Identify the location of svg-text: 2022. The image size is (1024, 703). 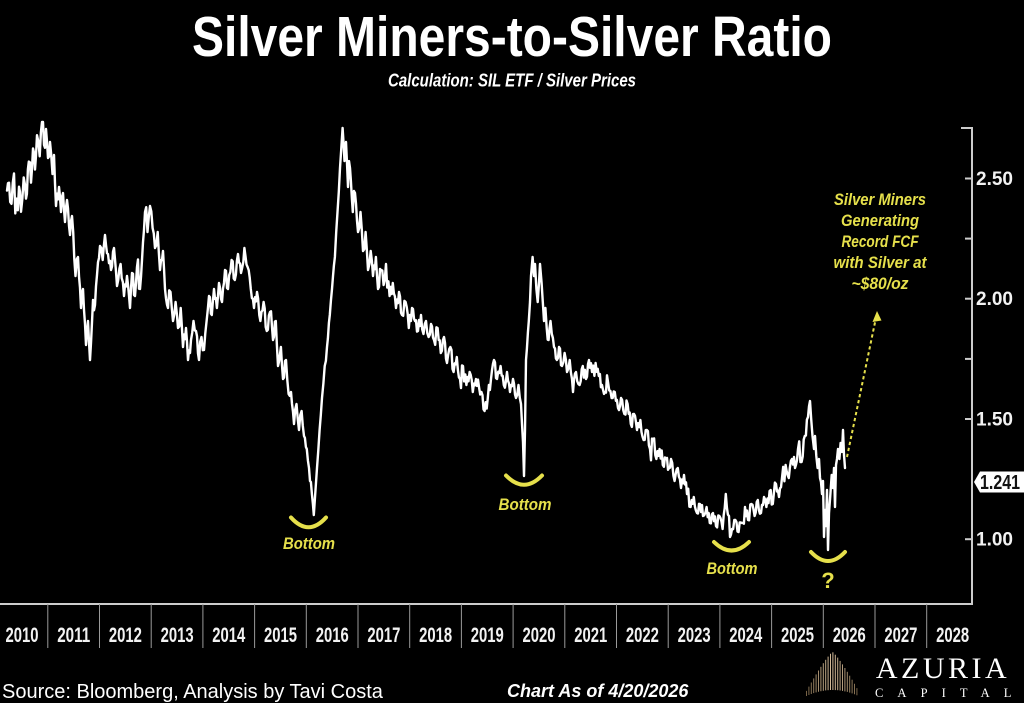
(642, 635).